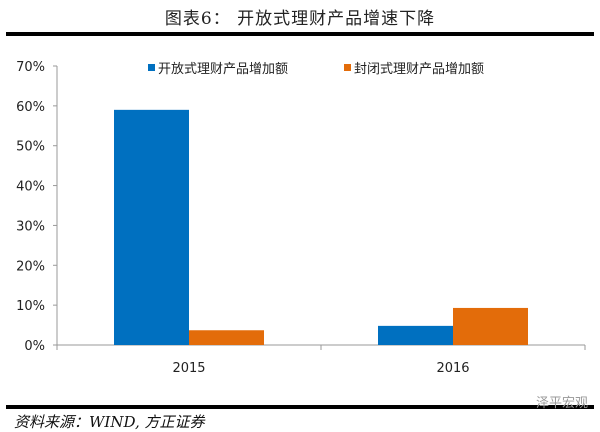  I want to click on y-tick-label: 30%, so click(30, 226).